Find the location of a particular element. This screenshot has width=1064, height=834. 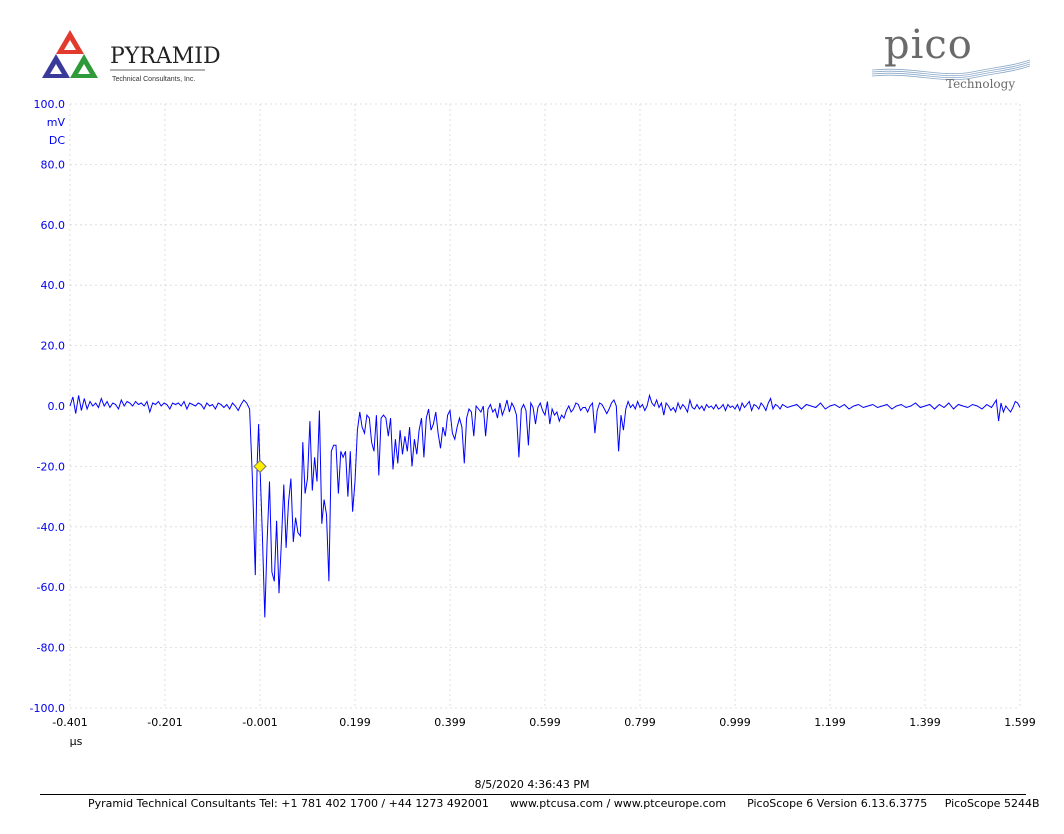

pico-logo-tagline: Technology is located at coordinates (980, 84).